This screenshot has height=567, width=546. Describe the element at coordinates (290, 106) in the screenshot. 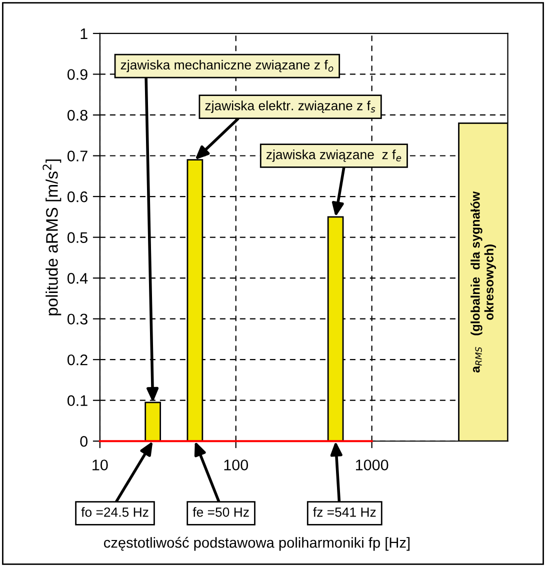

I see `annotation: zjawiska elektr. związane z f$_{s}$` at that location.